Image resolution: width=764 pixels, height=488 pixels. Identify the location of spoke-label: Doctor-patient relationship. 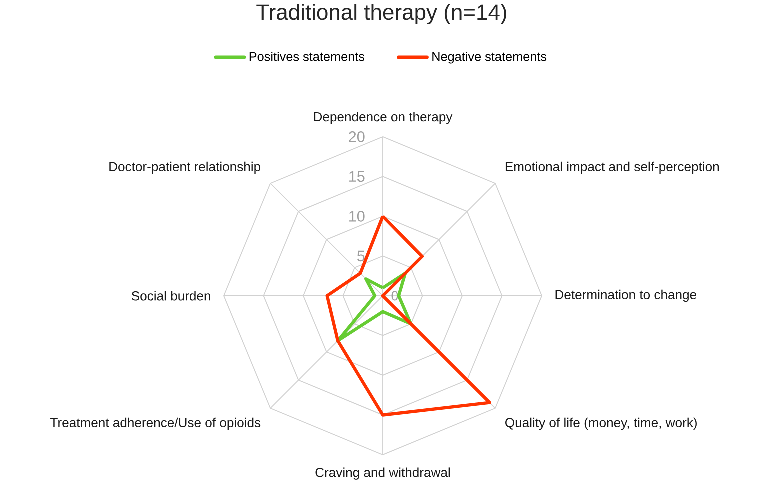
(185, 168).